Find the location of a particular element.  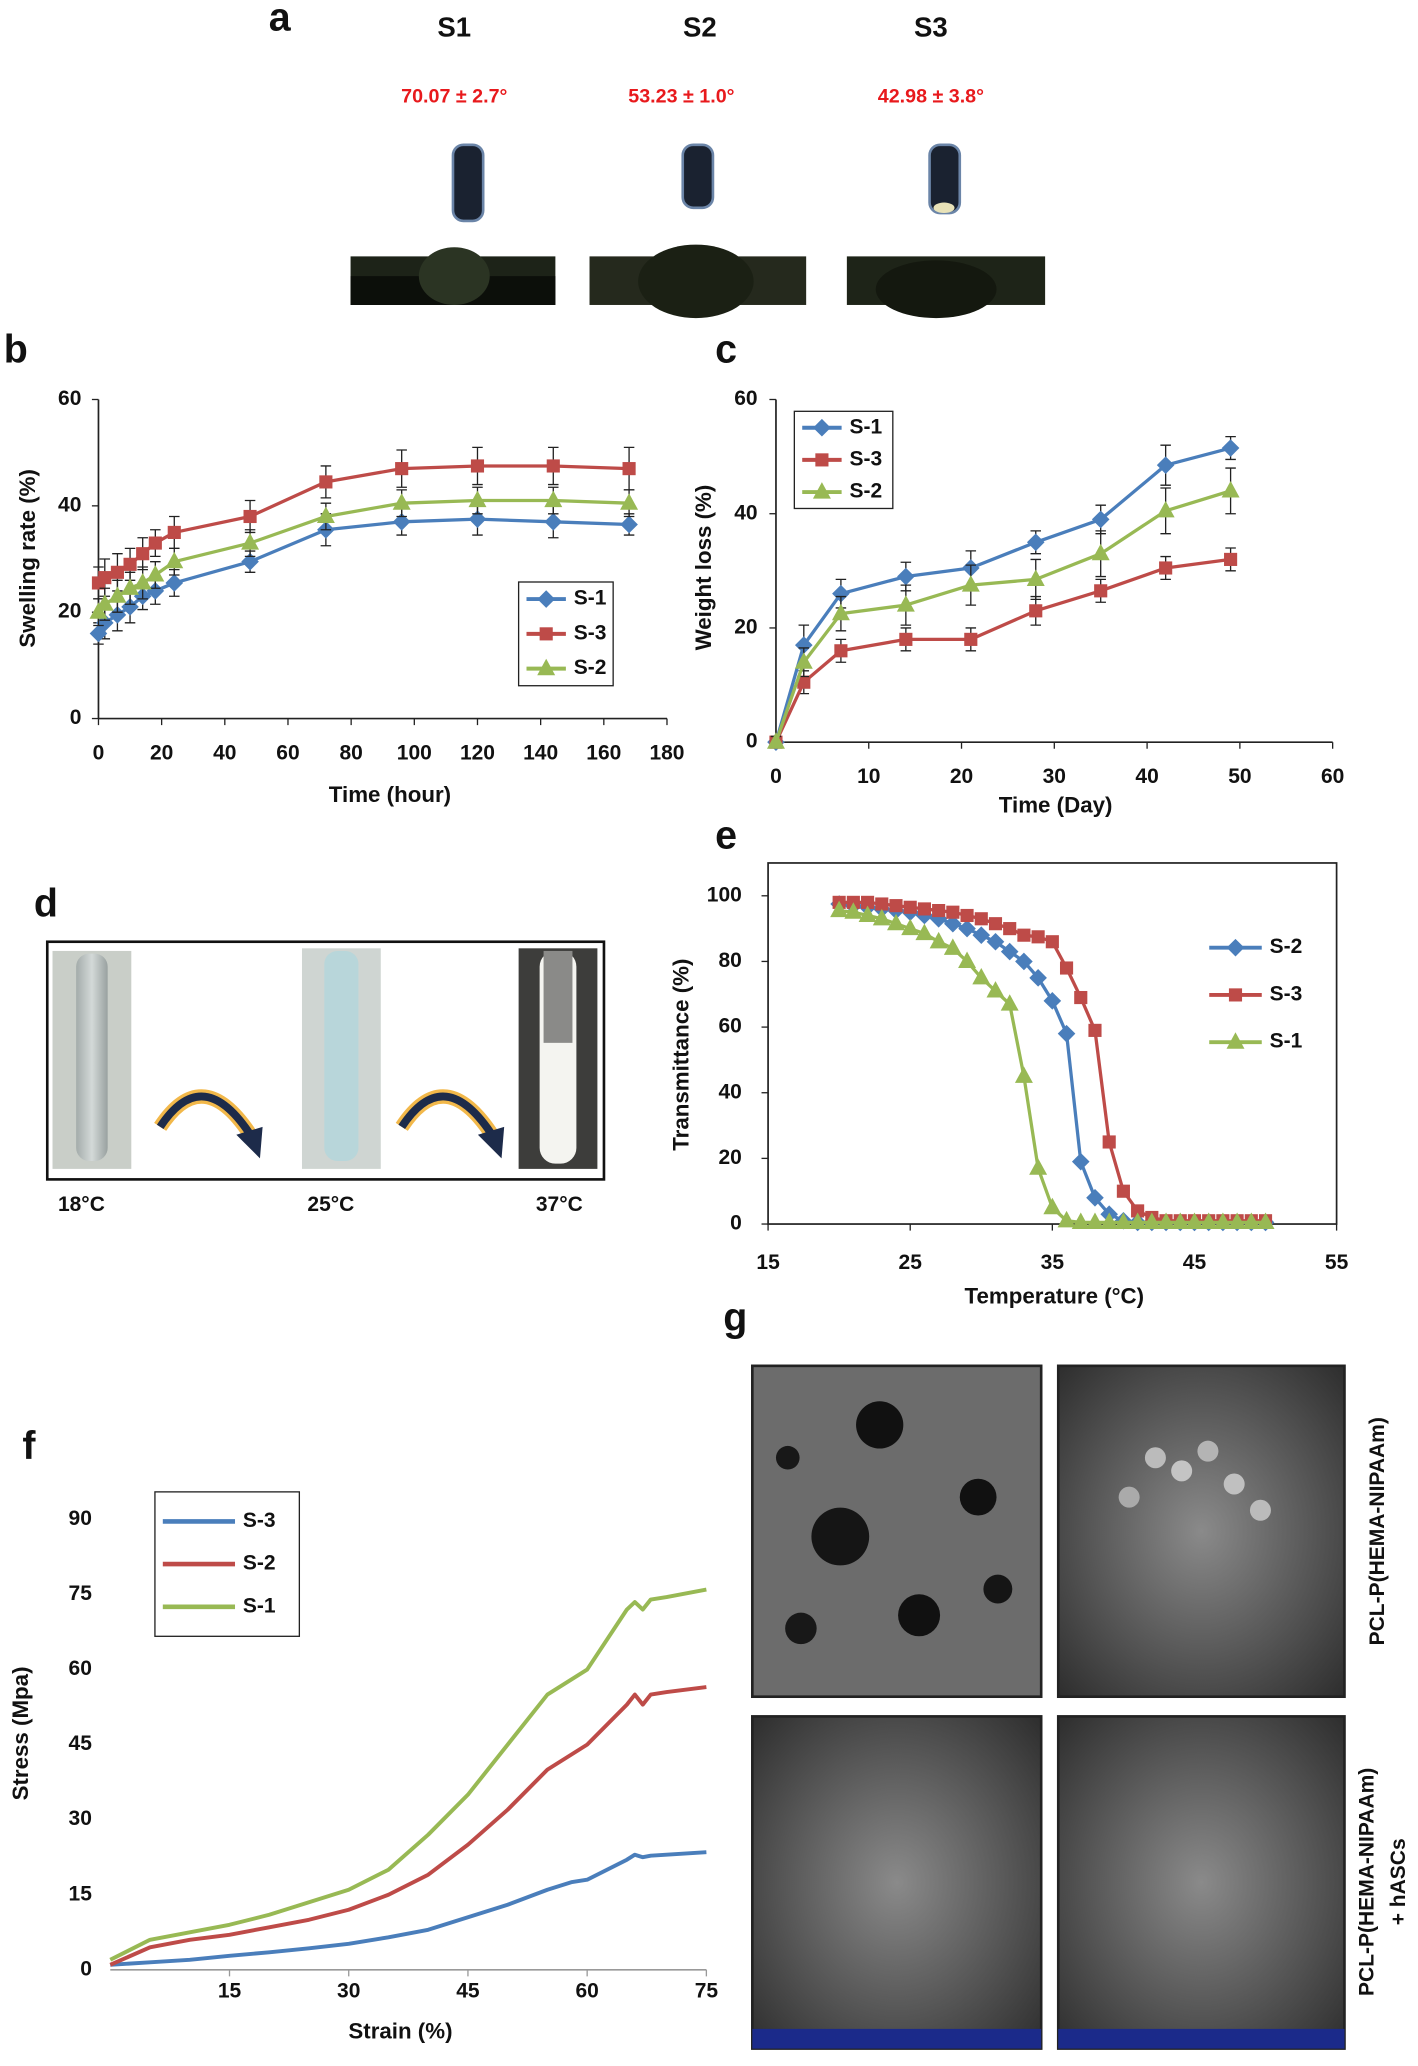

y-tick-label: 100 is located at coordinates (724, 894).